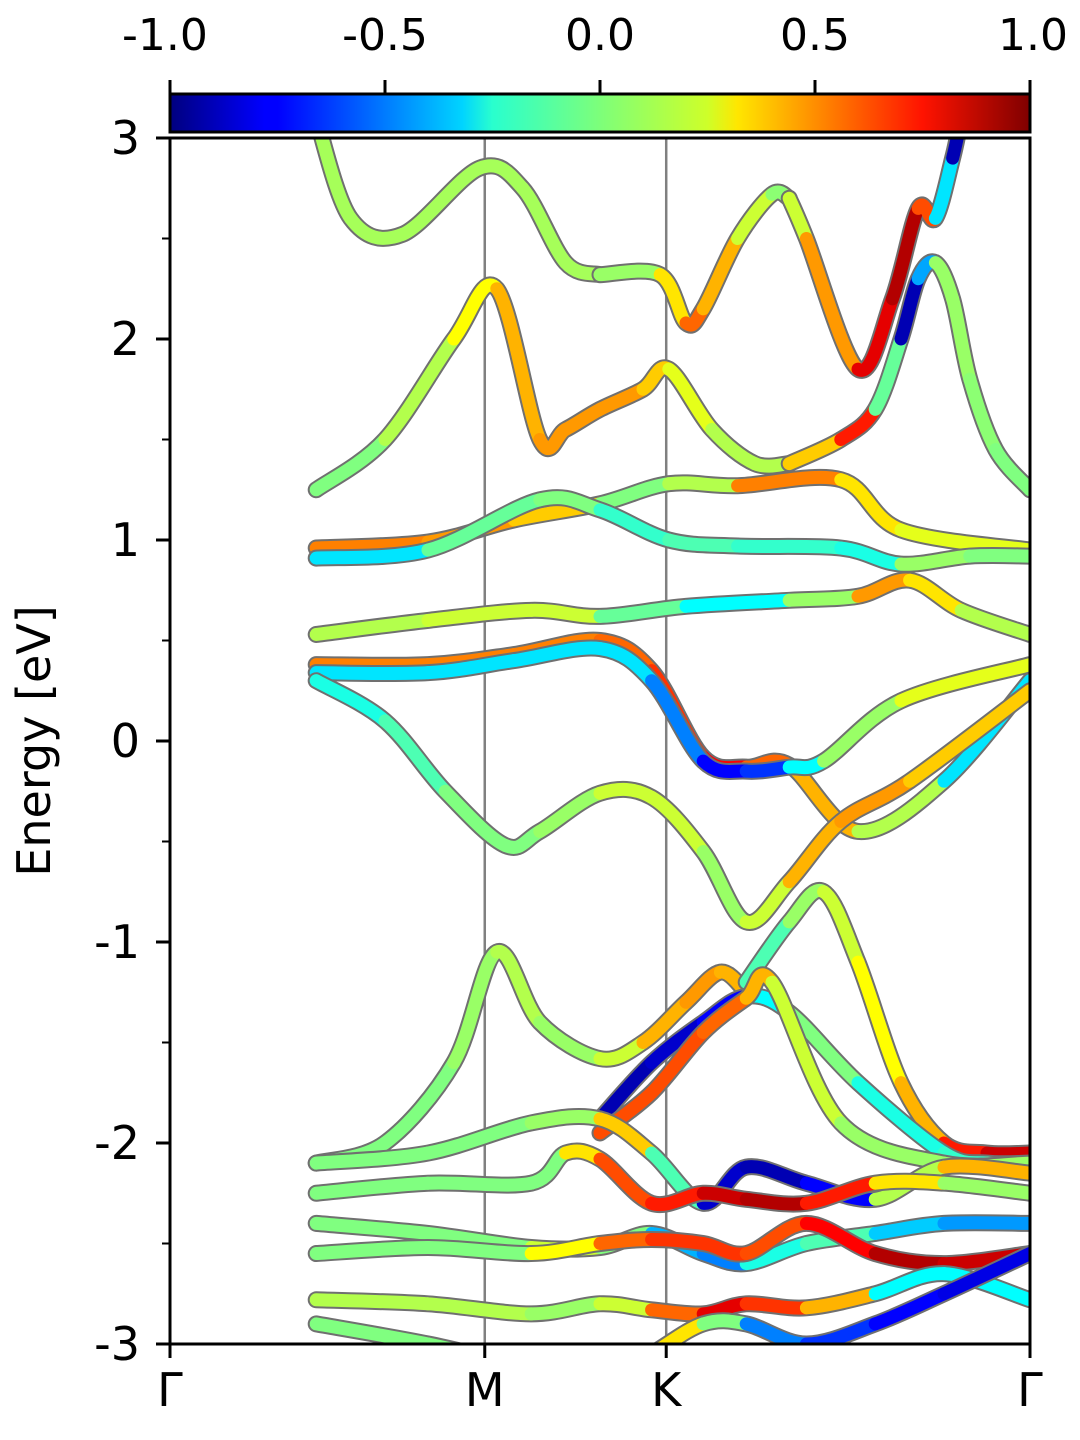 This screenshot has width=1080, height=1440. Describe the element at coordinates (125, 540) in the screenshot. I see `y-tick-label: 1` at that location.